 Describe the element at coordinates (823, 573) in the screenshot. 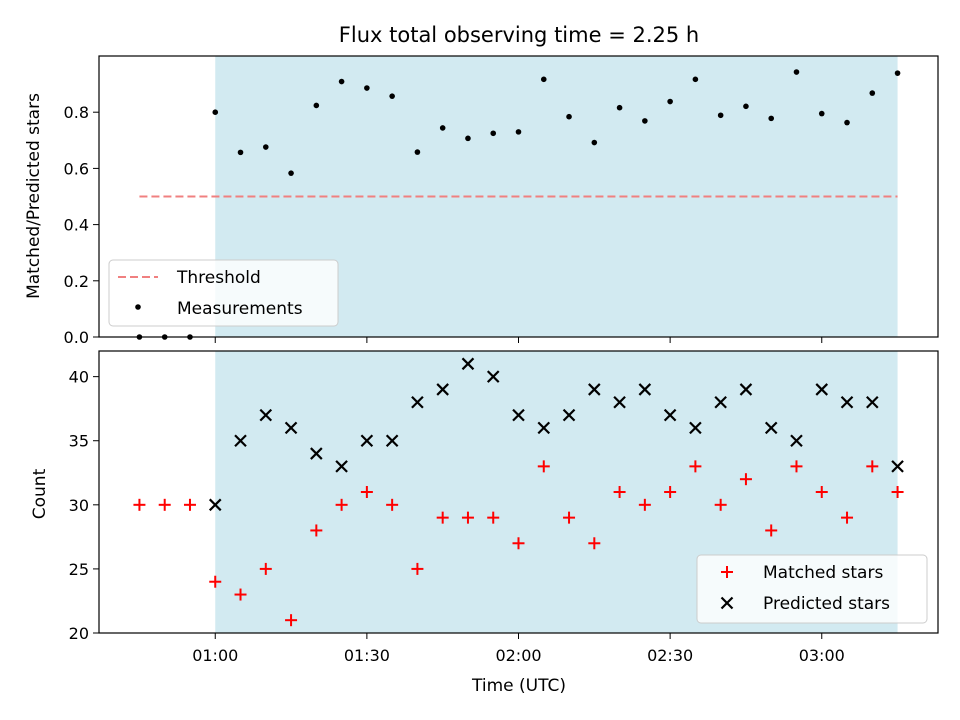

I see `legend-matched-label: Matched stars` at that location.